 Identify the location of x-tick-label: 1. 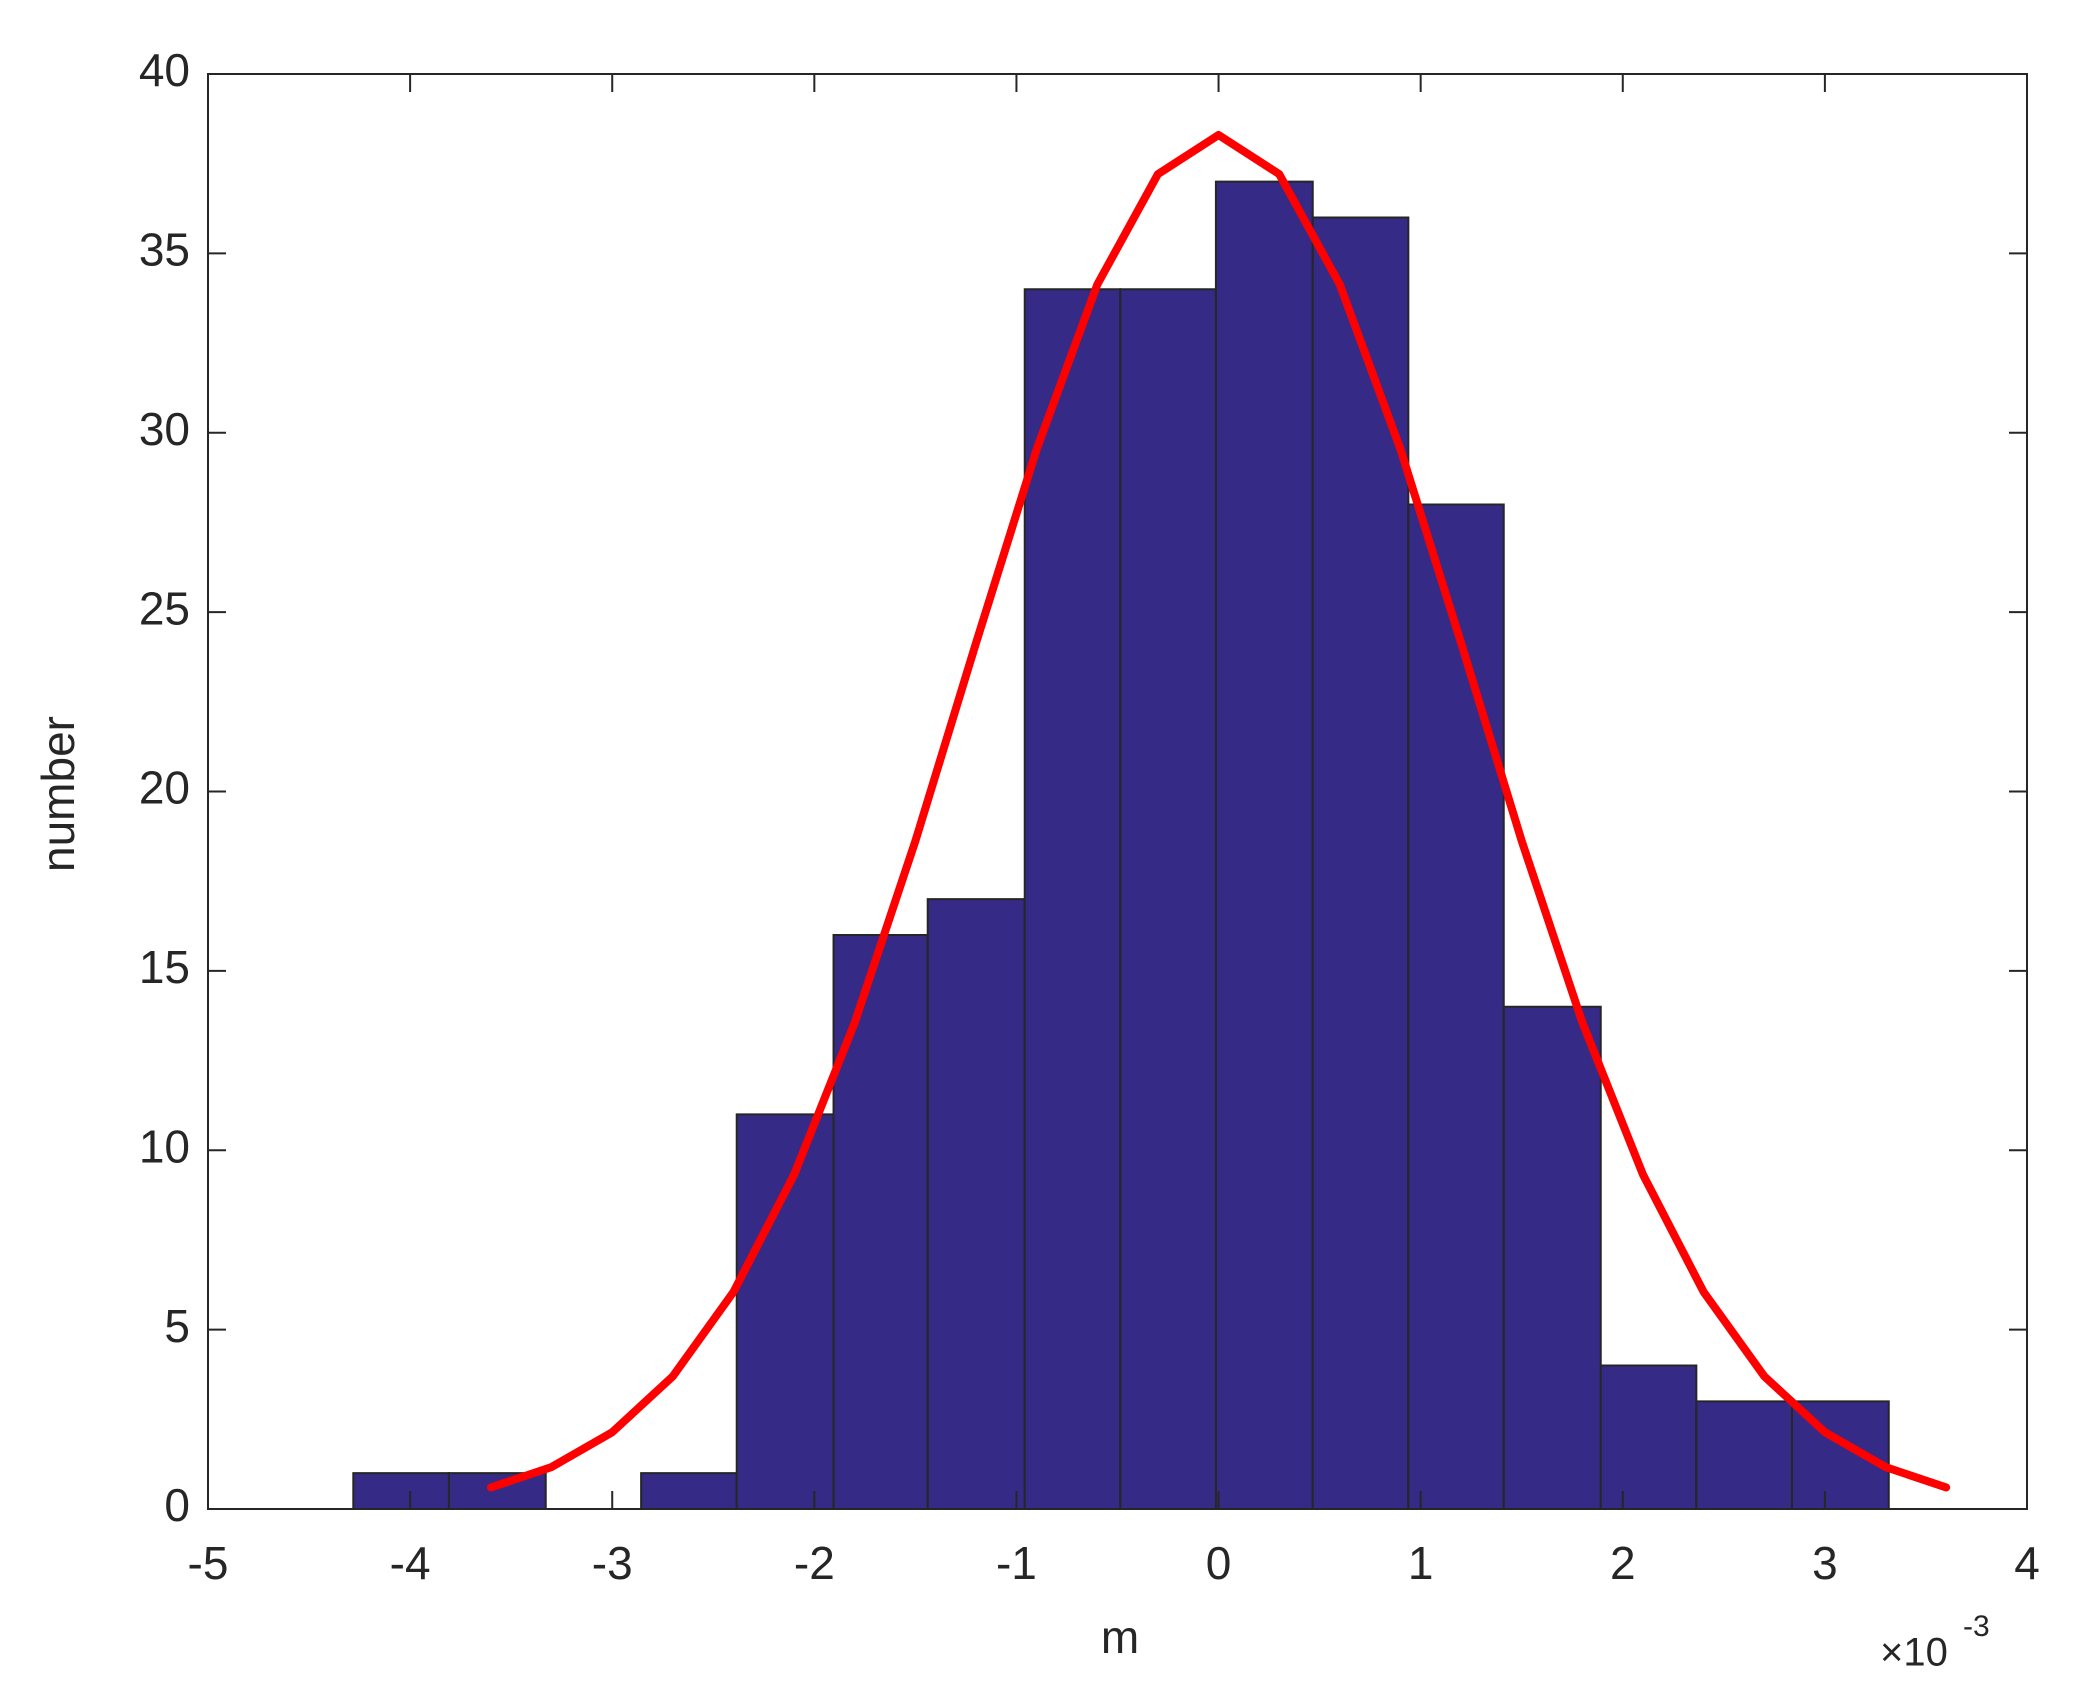
(1421, 1563).